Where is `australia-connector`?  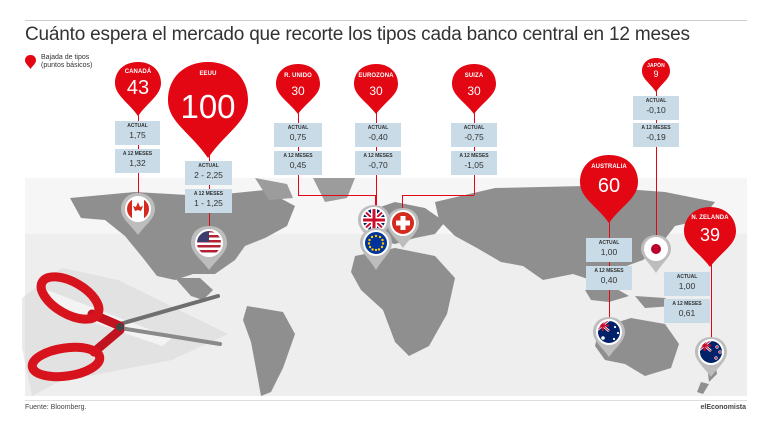
australia-connector is located at coordinates (609, 265).